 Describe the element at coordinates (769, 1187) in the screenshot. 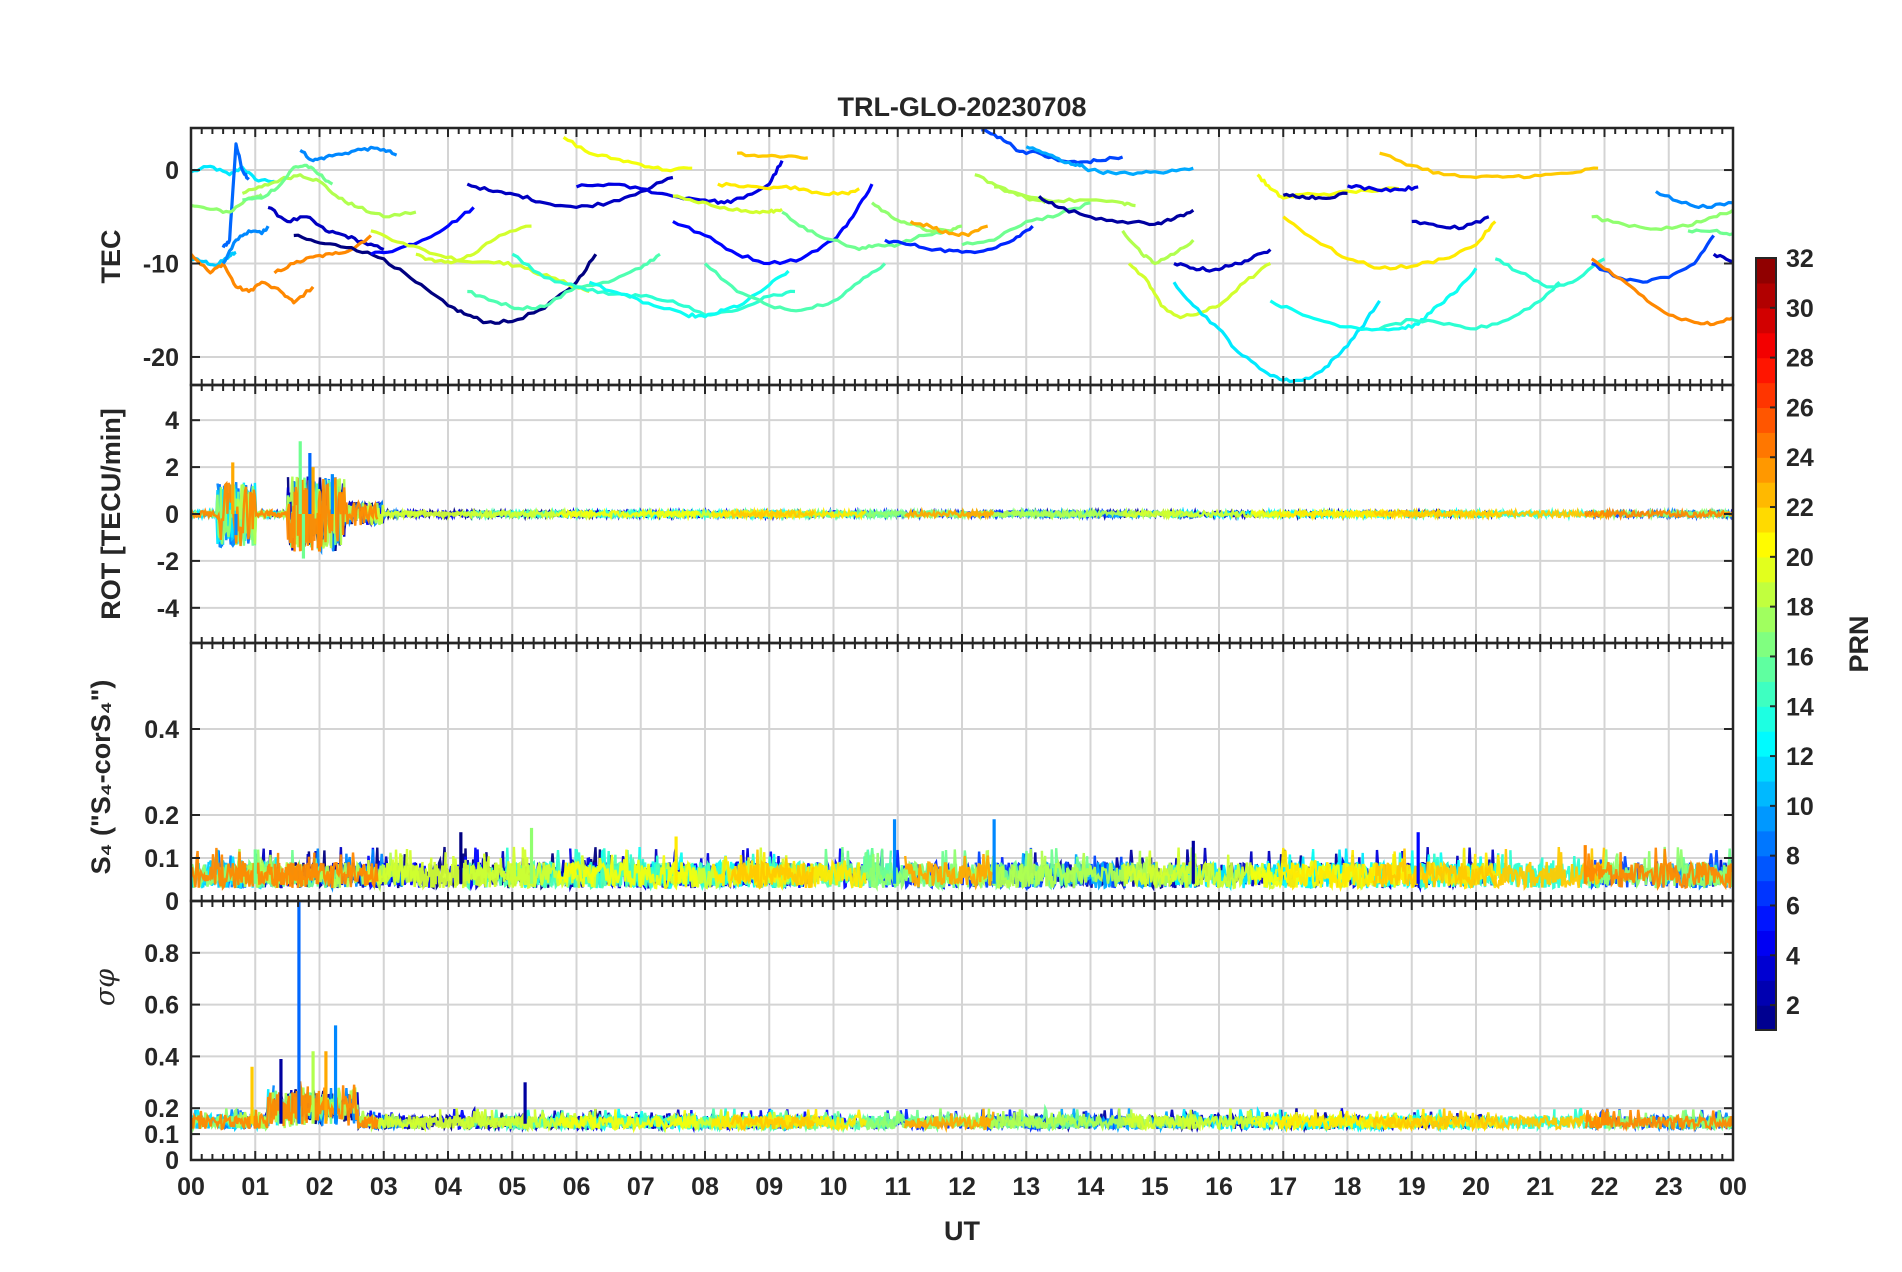

I see `x-tick-label: 09` at that location.